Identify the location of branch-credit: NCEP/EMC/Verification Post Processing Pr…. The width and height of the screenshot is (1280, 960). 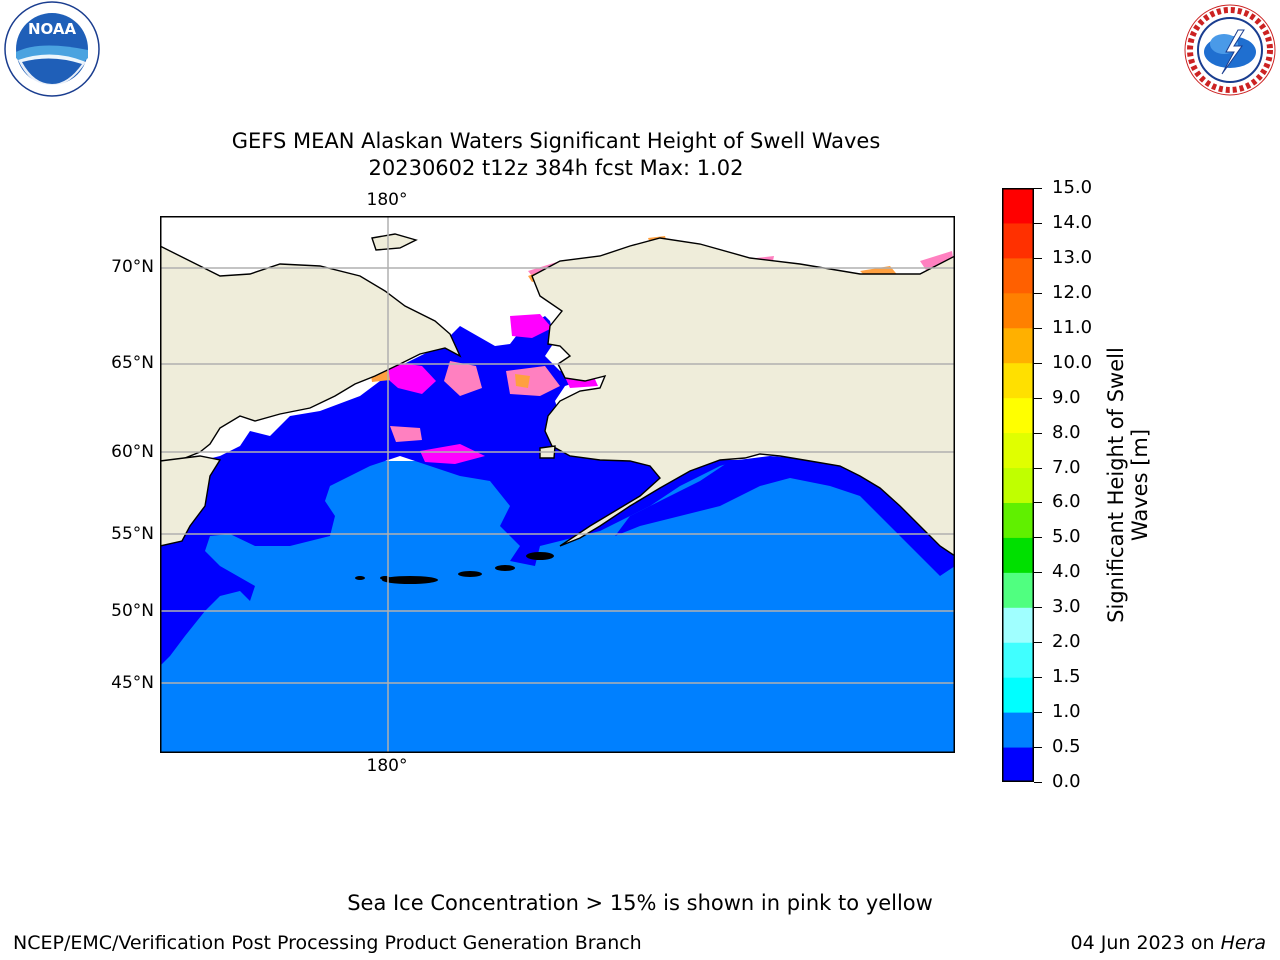
(327, 943).